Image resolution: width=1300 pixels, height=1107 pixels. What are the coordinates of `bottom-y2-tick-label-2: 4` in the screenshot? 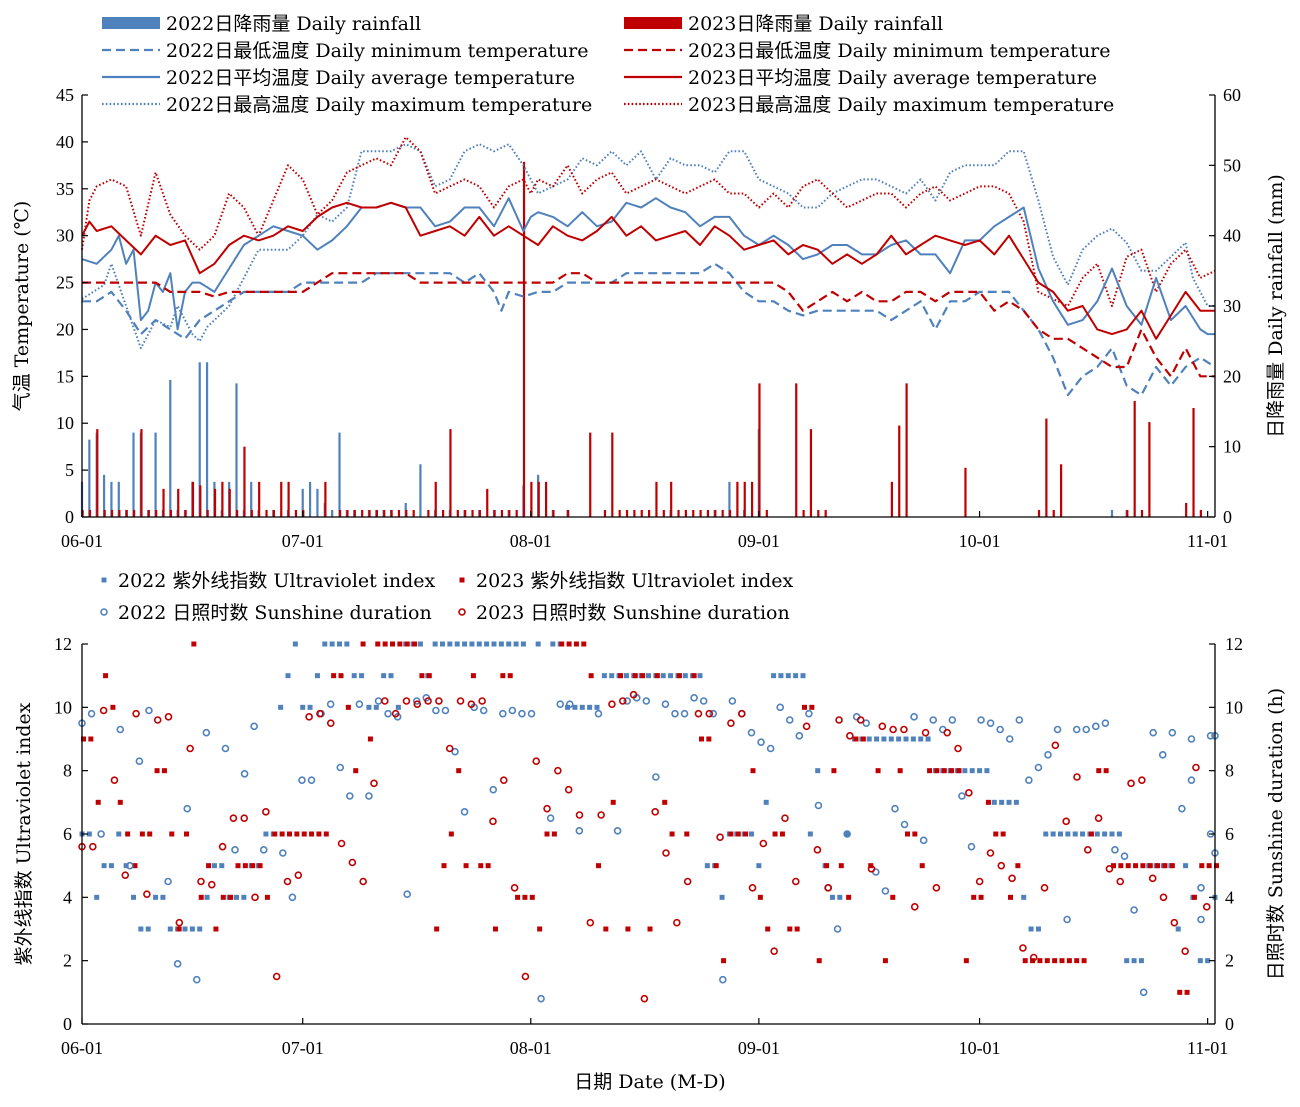 It's located at (1229, 897).